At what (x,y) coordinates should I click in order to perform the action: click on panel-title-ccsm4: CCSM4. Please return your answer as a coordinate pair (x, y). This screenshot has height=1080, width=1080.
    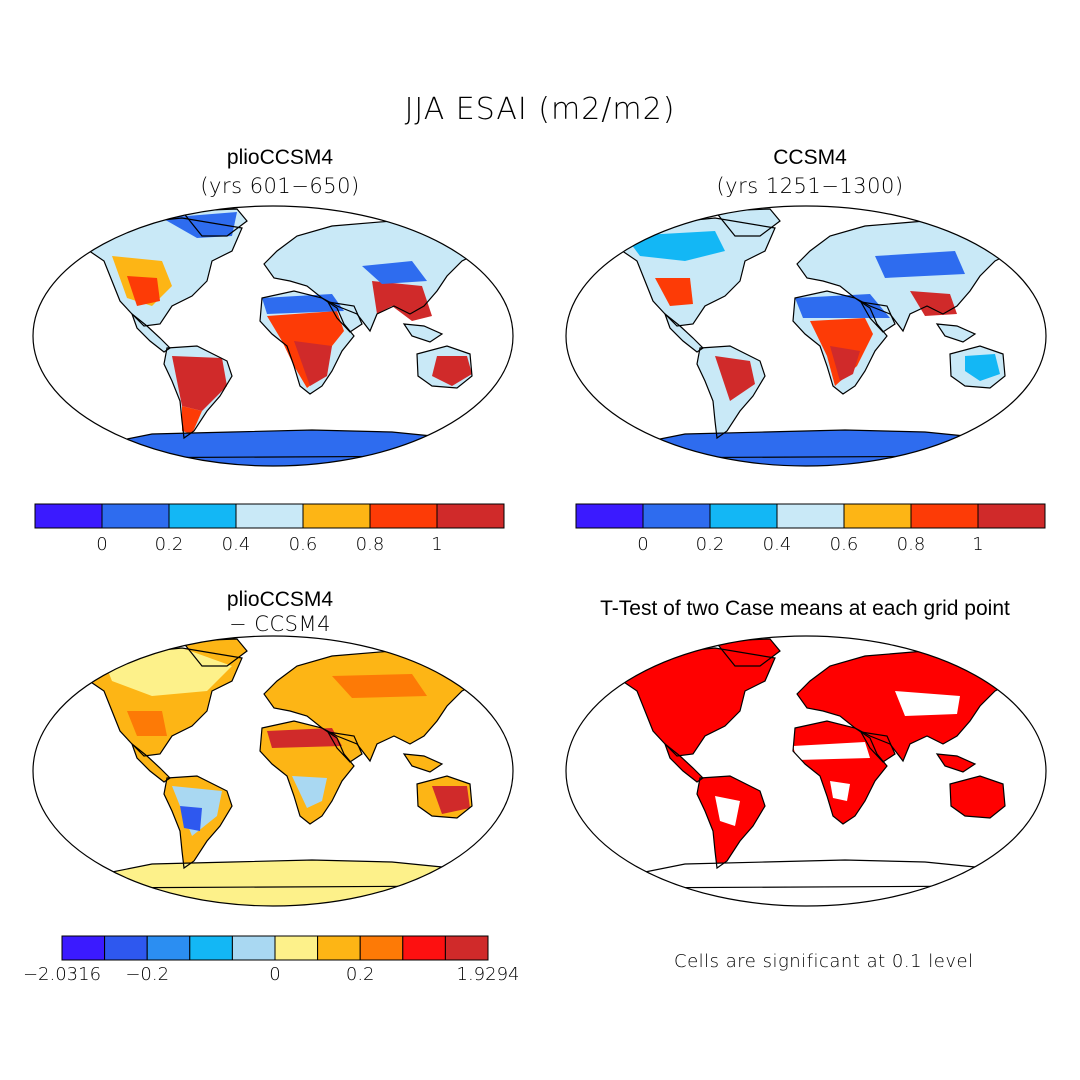
    Looking at the image, I should click on (810, 157).